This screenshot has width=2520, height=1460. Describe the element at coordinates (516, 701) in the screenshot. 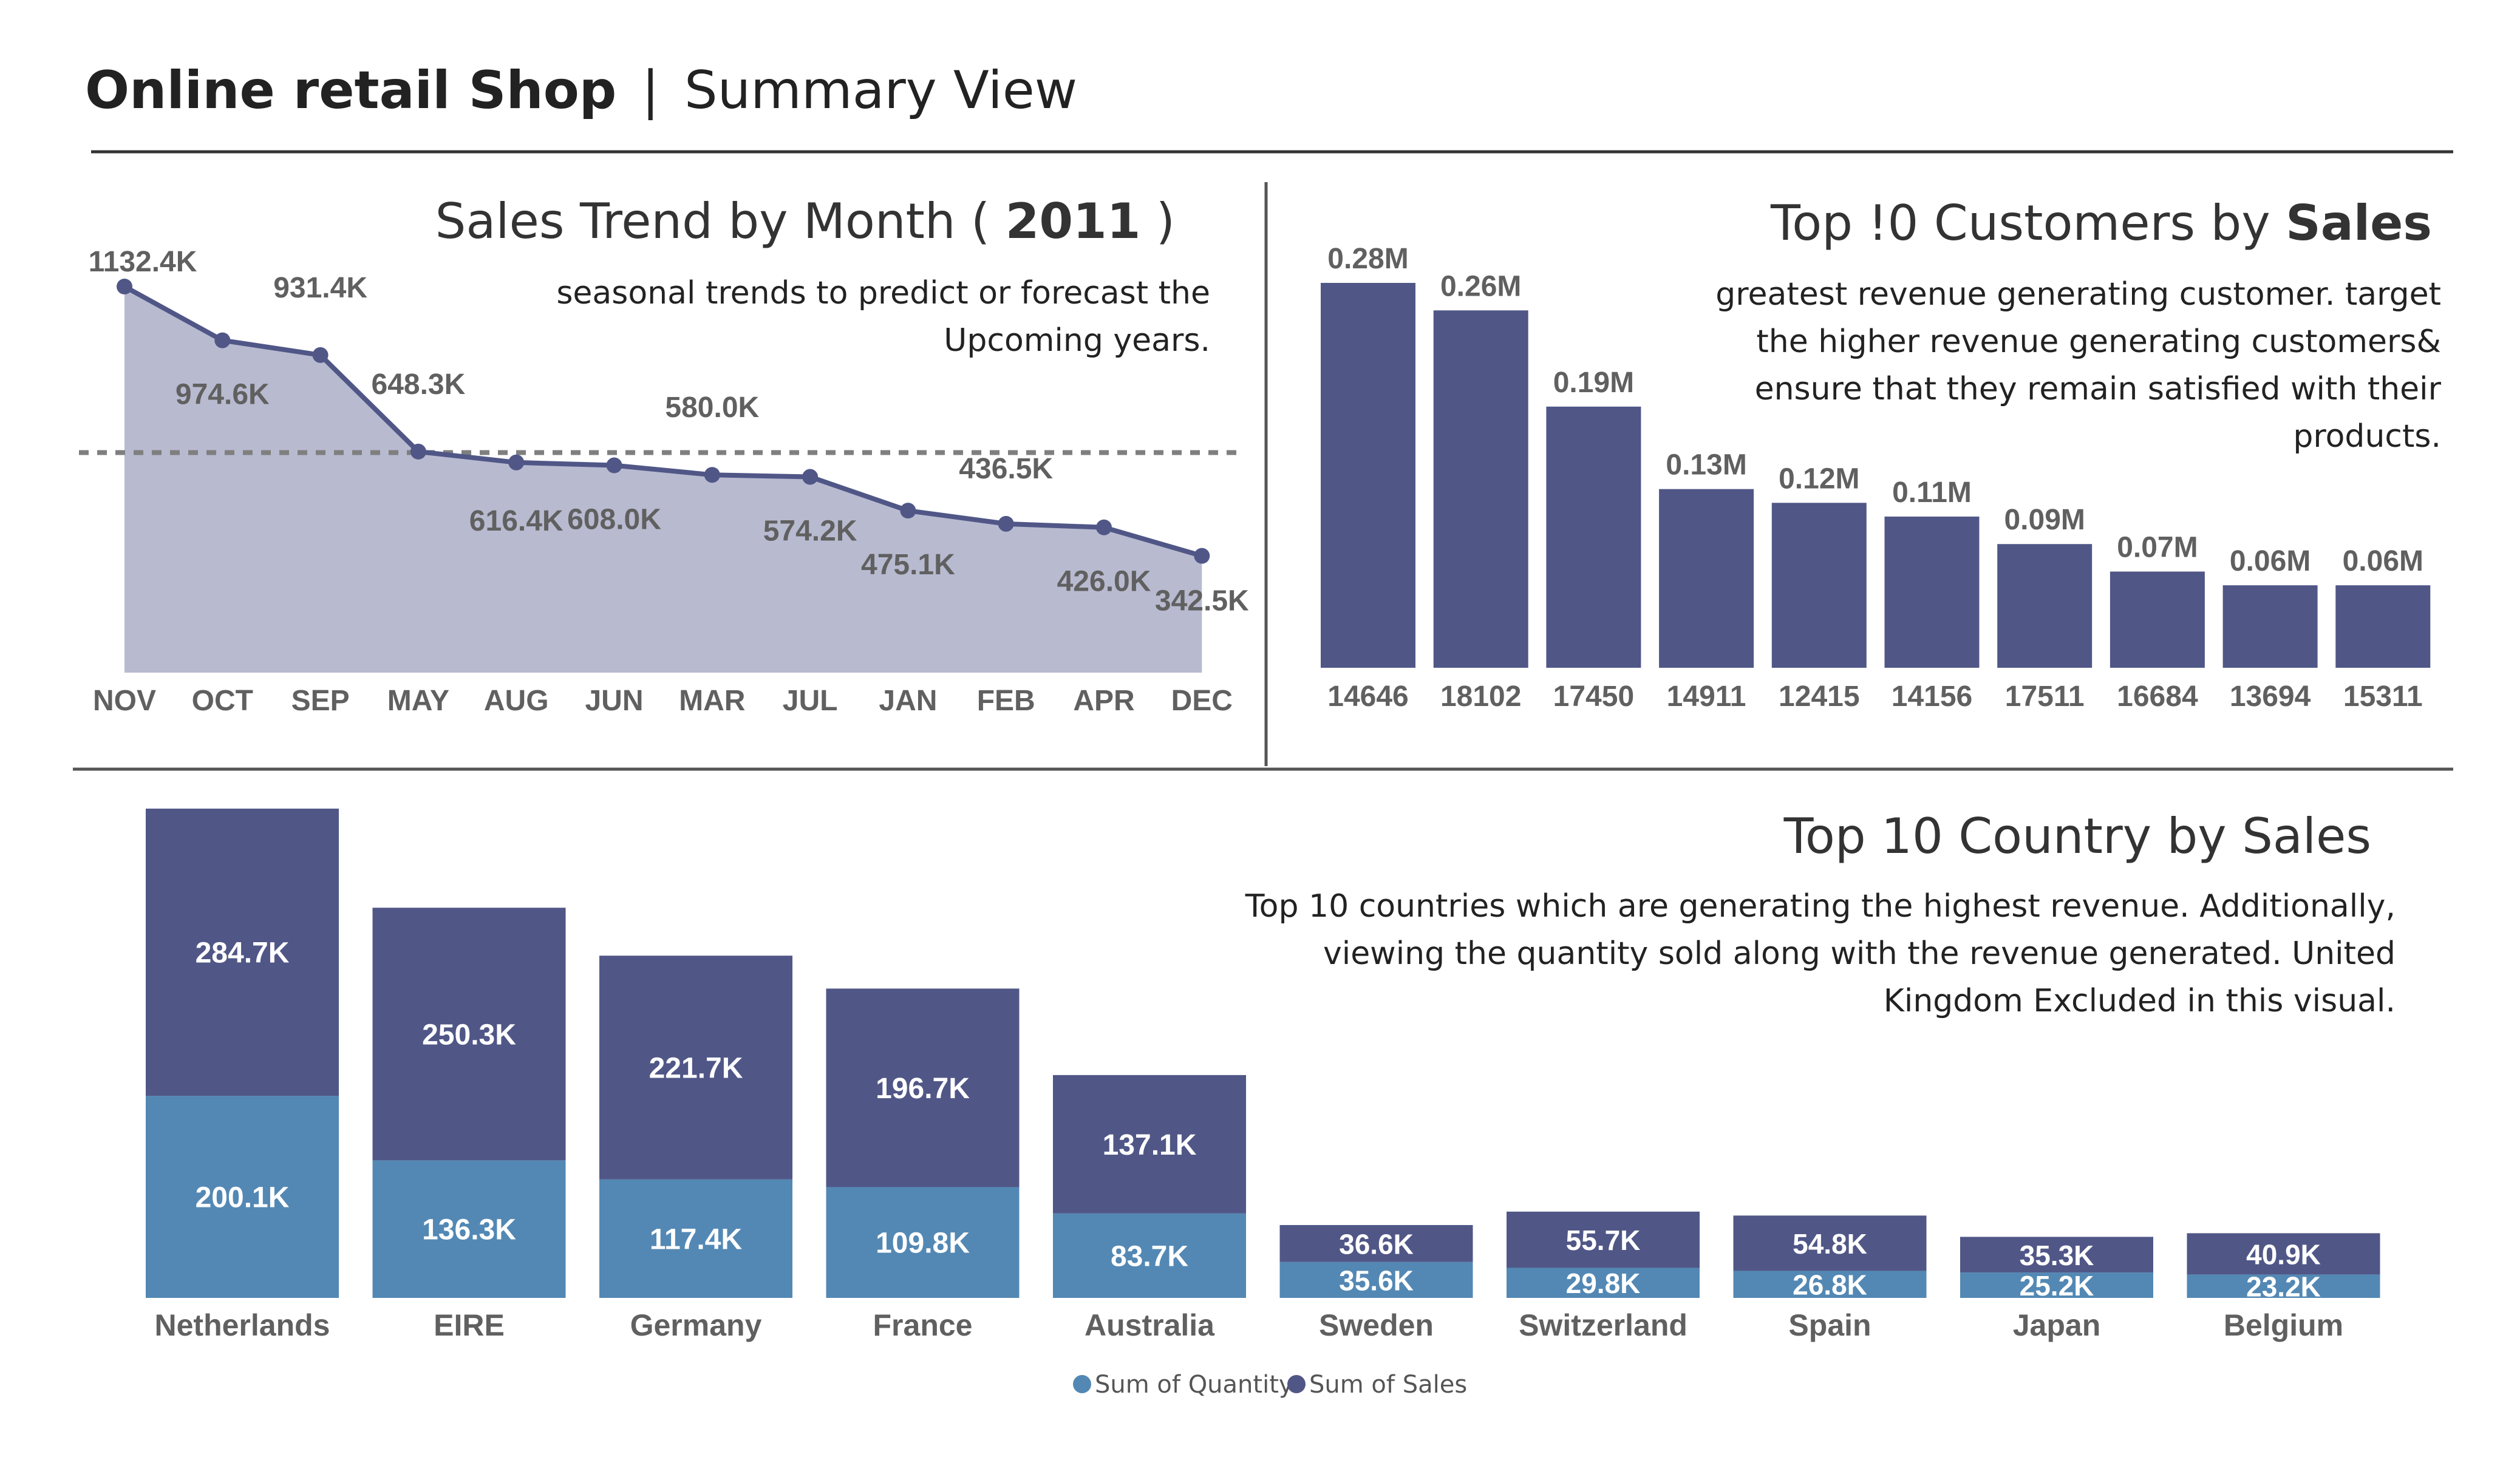

I see `trend-x-tick-label: AUG` at that location.